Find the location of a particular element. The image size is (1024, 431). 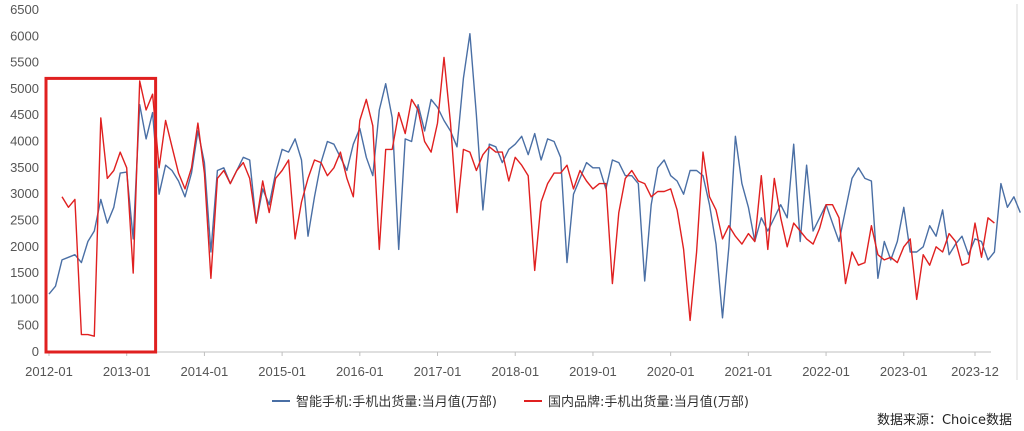

x-tick-label: 2022-01 is located at coordinates (826, 371).